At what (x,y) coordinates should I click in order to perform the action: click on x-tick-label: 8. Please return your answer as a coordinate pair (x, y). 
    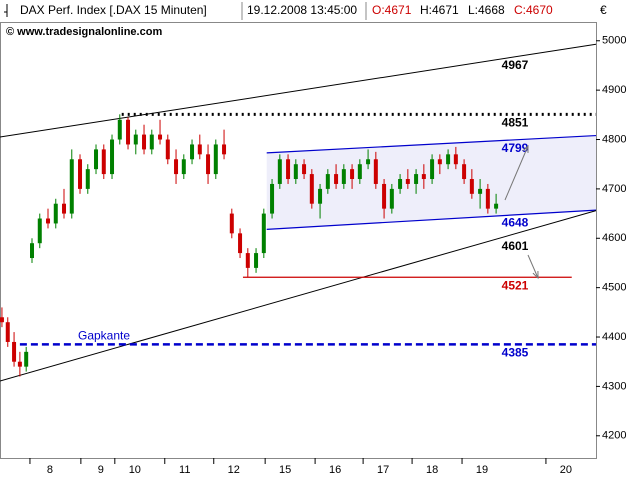
    Looking at the image, I should click on (50, 470).